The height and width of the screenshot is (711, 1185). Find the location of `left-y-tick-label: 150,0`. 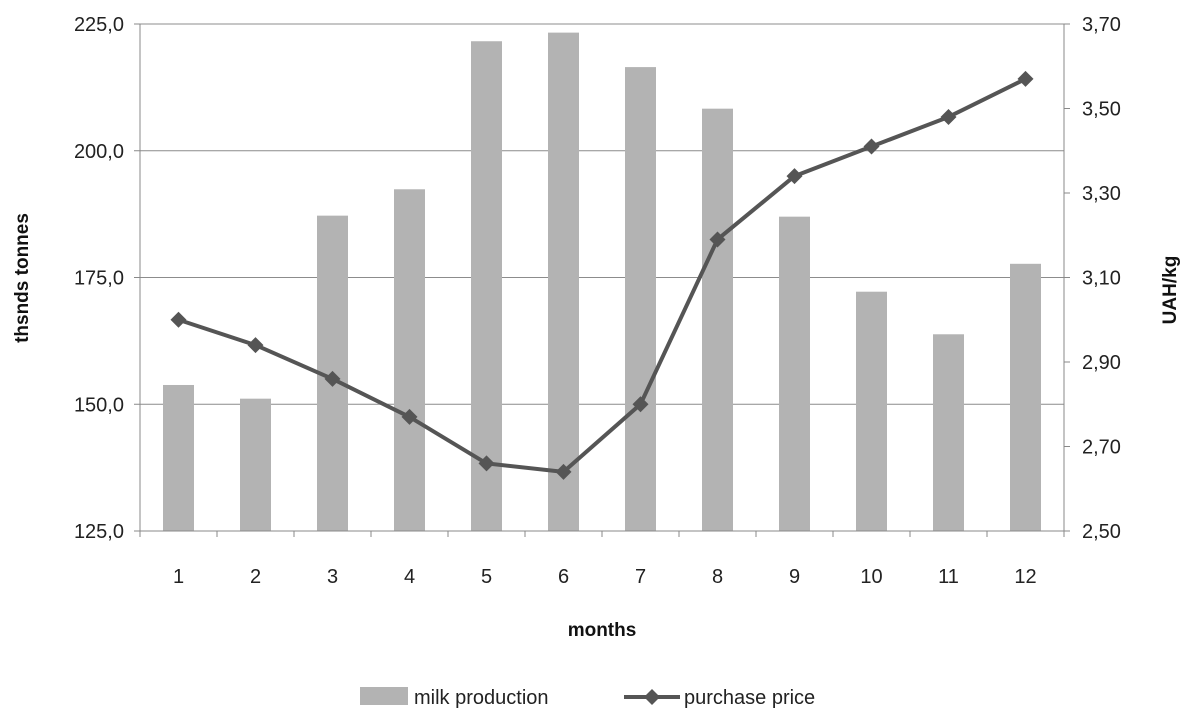

left-y-tick-label: 150,0 is located at coordinates (99, 405).